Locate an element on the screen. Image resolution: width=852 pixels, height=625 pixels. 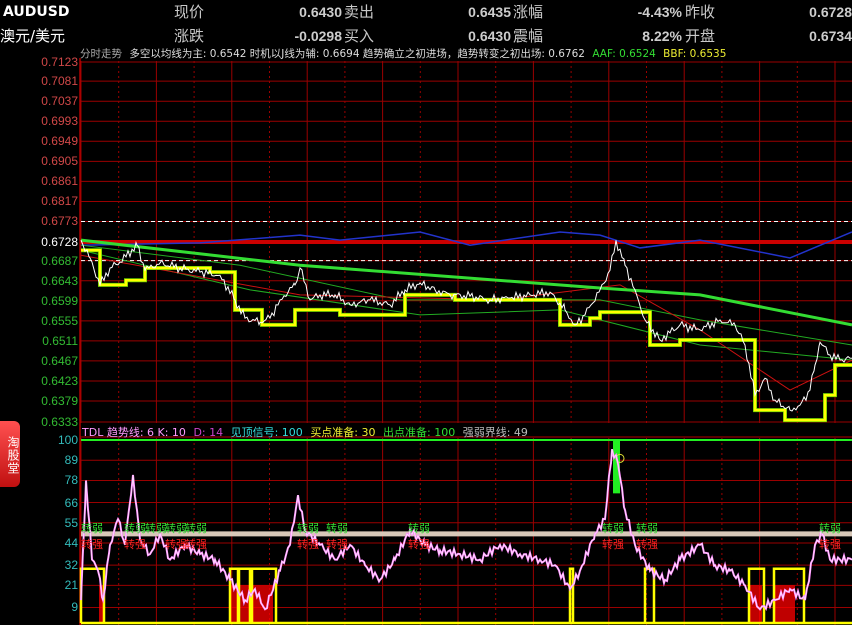
field-value-bid: 0.6430 is located at coordinates (489, 36).